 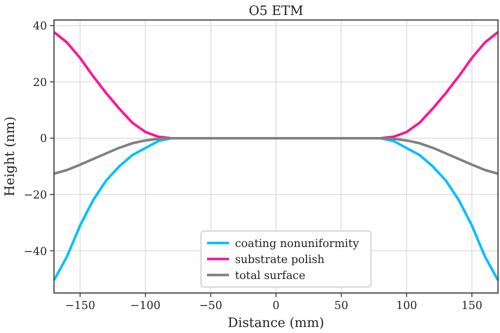 I want to click on legend-label: coating nonuniformity, so click(x=297, y=243).